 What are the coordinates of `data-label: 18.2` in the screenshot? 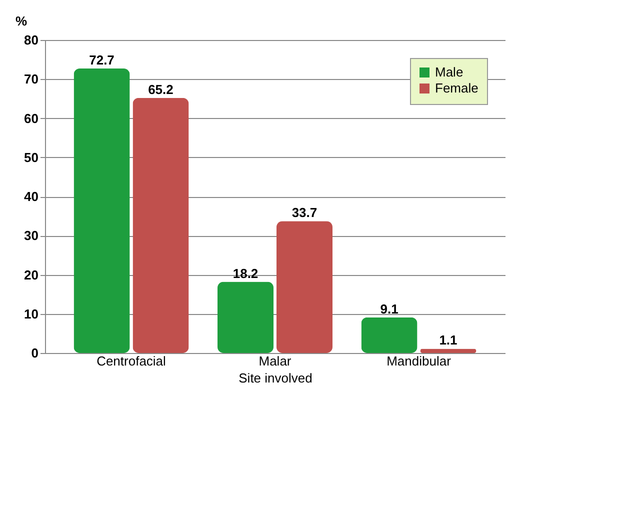 It's located at (245, 273).